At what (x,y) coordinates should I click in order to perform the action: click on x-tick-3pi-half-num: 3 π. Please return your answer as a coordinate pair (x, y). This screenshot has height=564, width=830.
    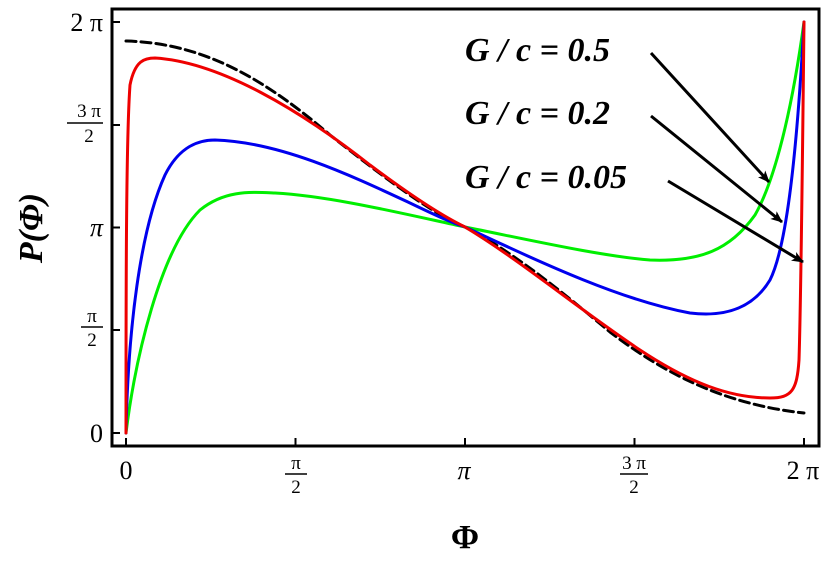
    Looking at the image, I should click on (634, 463).